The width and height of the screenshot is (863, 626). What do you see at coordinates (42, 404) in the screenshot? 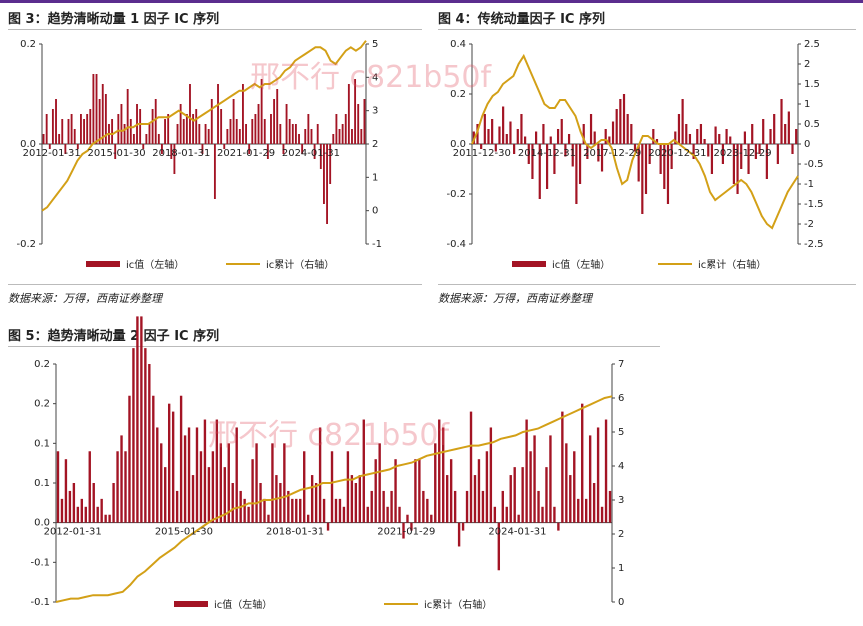
I see `left-tick-label: 0.2` at bounding box center [42, 404].